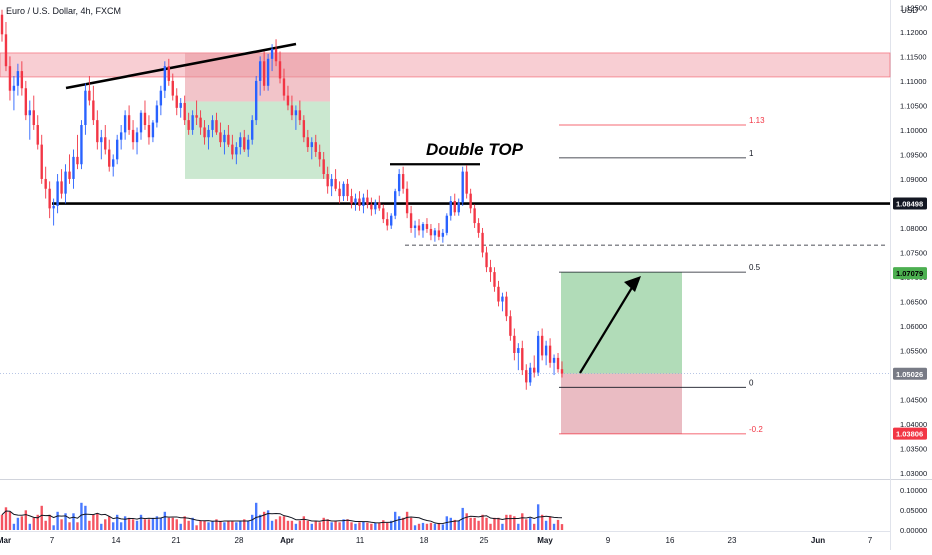  Describe the element at coordinates (751, 382) in the screenshot. I see `fib-level-label: 0` at that location.